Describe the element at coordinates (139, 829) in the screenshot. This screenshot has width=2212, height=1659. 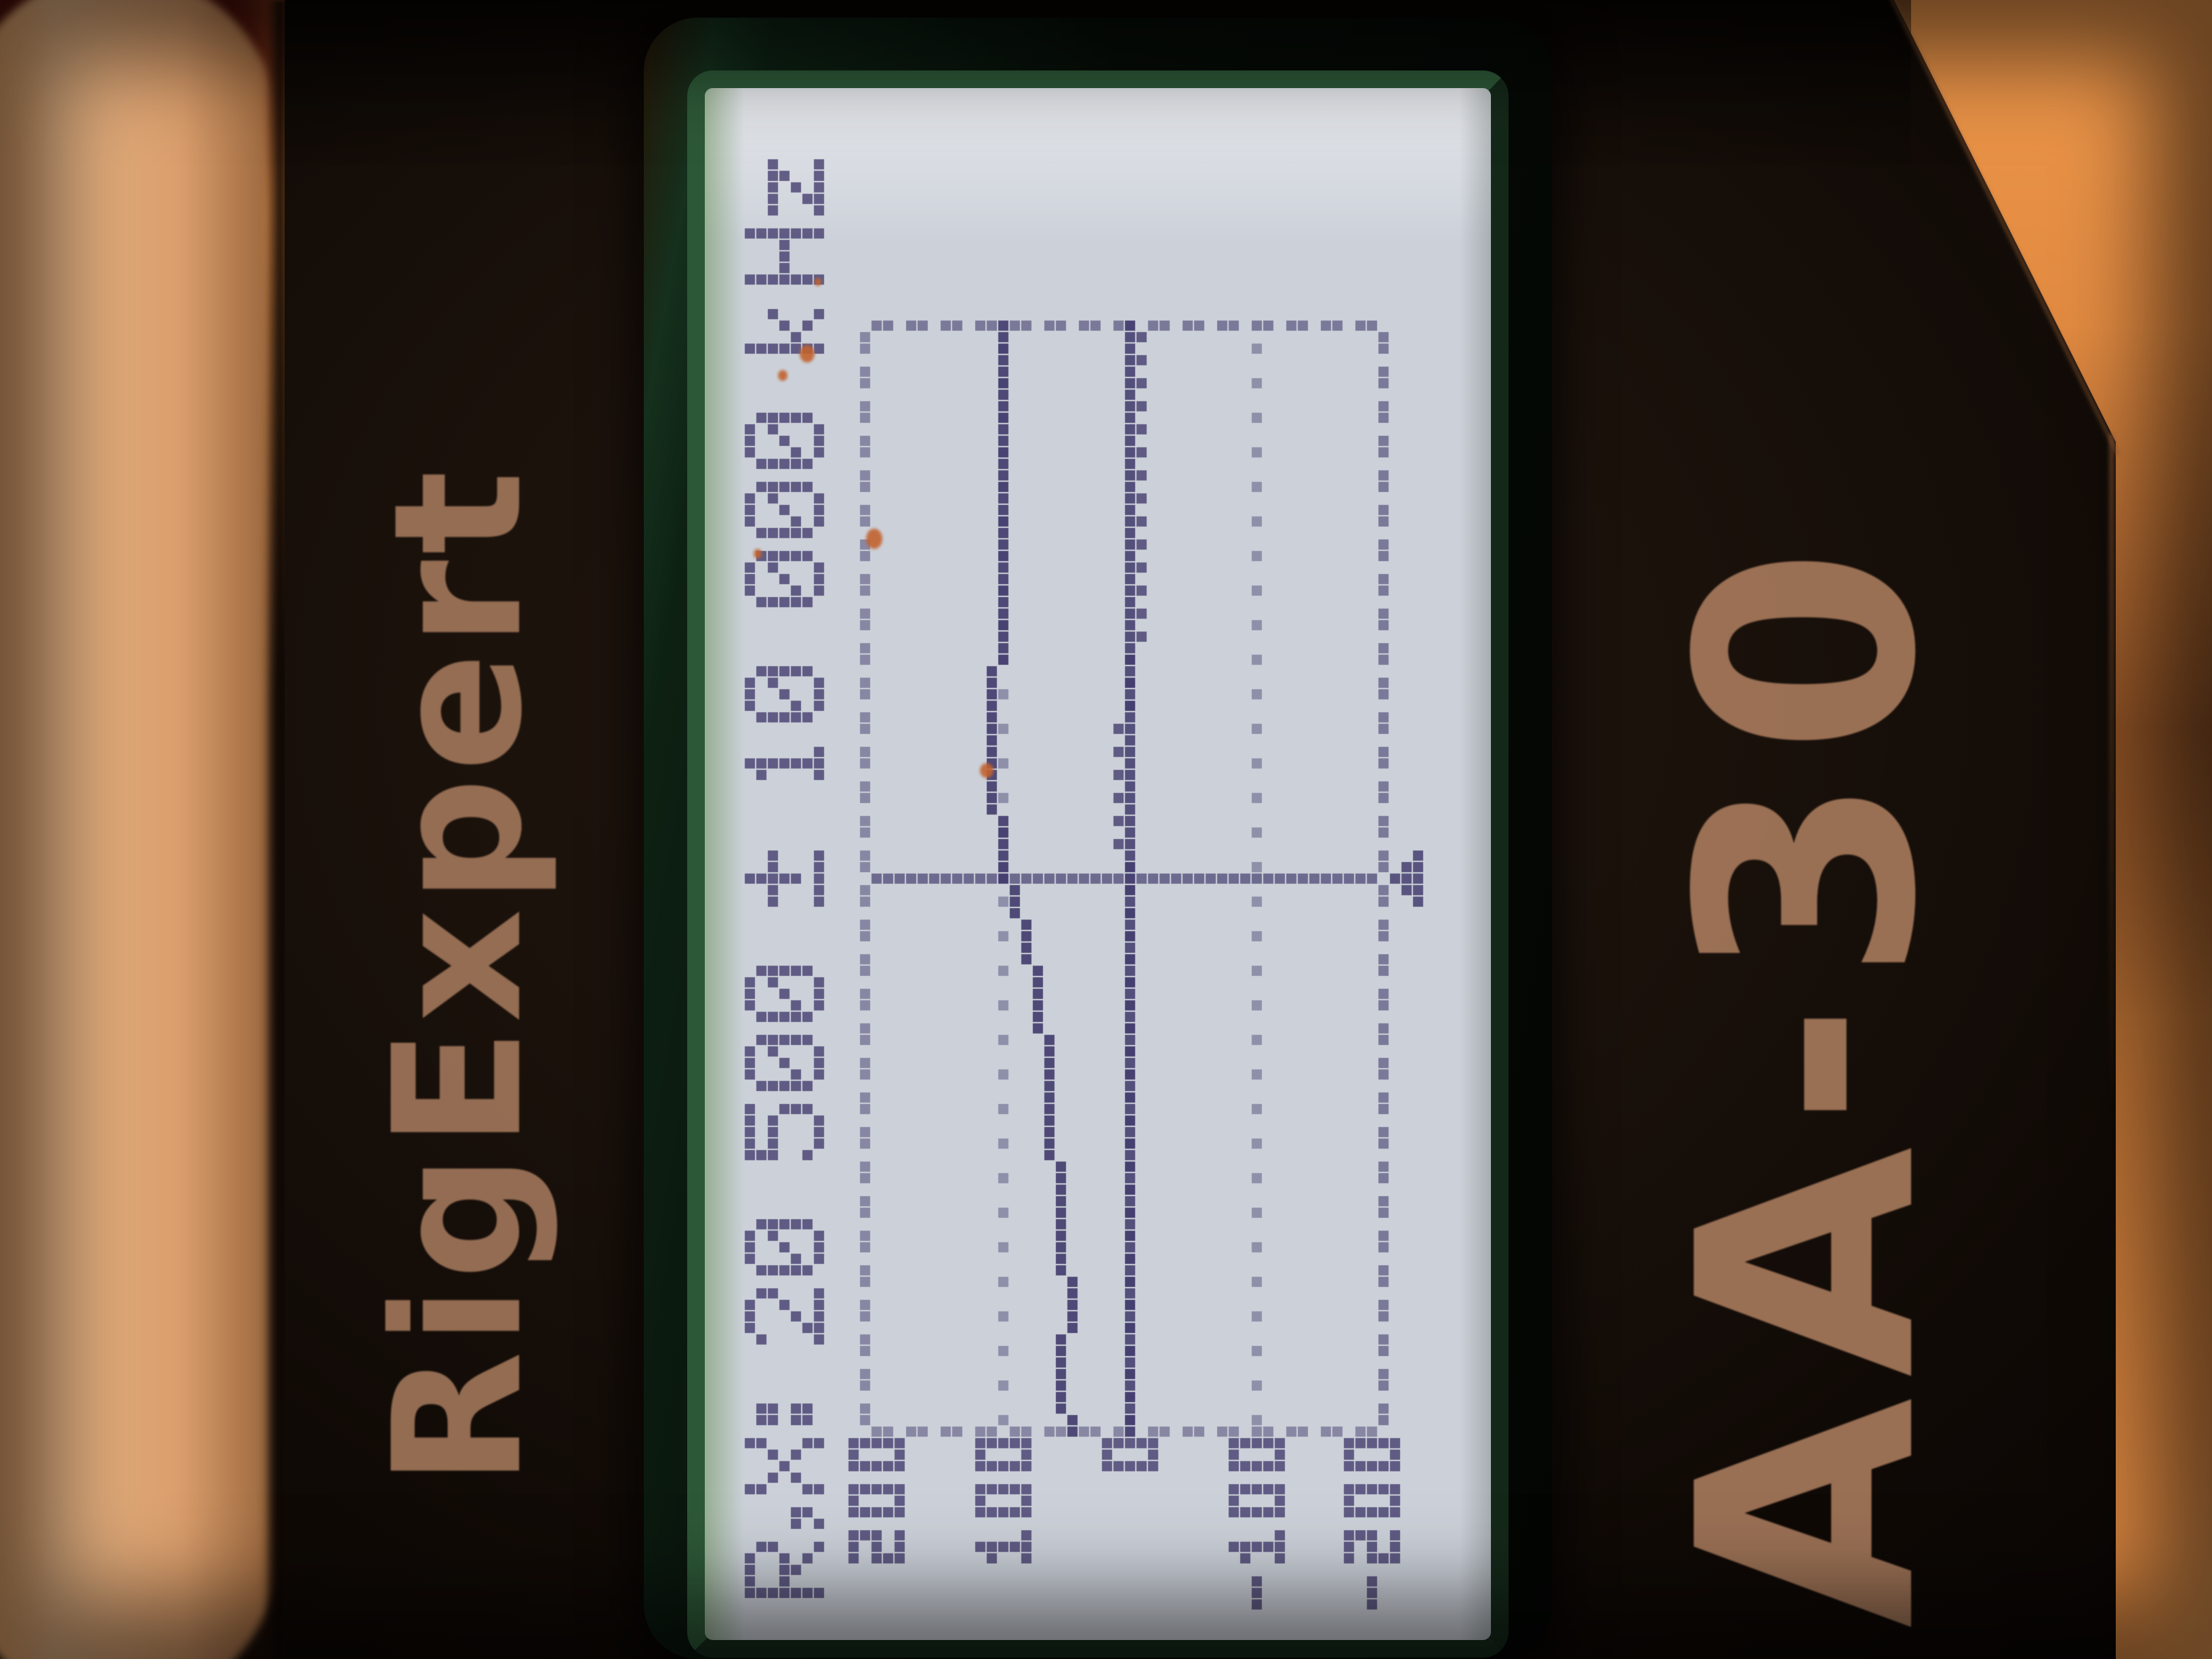
I see `case-edge-highlight` at that location.